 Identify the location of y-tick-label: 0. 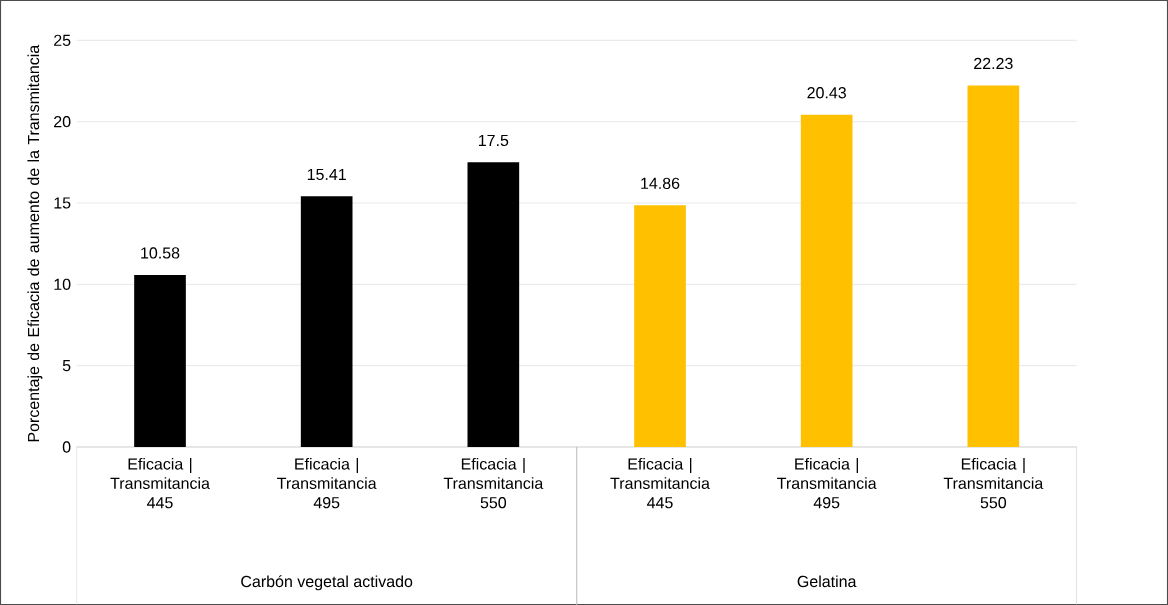
(66, 447).